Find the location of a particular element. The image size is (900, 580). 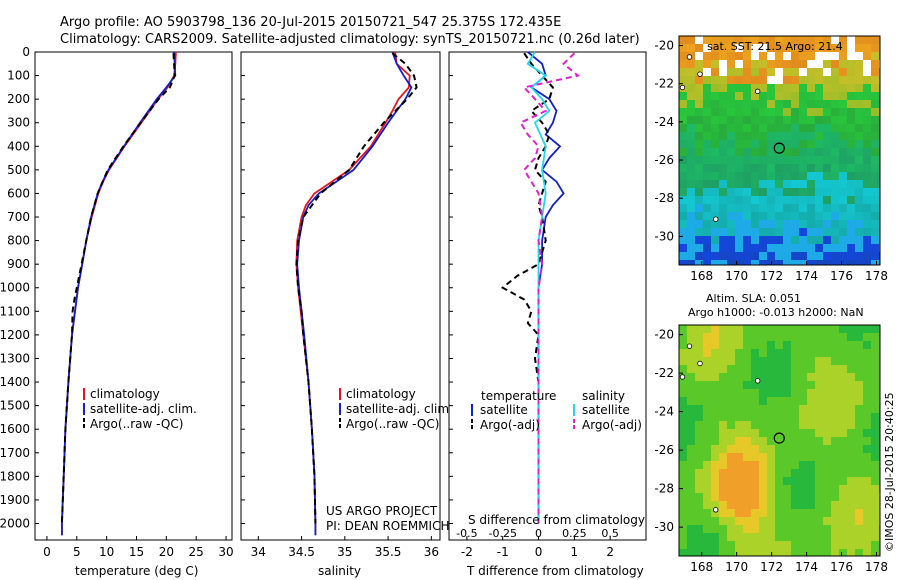

y-tick-label: 1600 is located at coordinates (15, 429).